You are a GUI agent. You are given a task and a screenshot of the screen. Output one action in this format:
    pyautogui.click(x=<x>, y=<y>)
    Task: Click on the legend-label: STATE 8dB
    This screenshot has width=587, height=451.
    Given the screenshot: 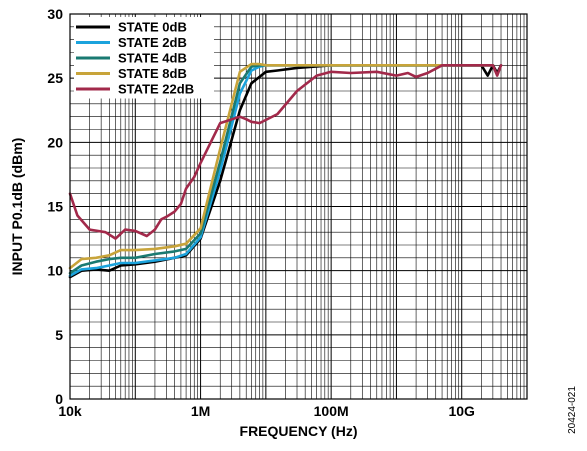 What is the action you would take?
    pyautogui.click(x=152, y=73)
    